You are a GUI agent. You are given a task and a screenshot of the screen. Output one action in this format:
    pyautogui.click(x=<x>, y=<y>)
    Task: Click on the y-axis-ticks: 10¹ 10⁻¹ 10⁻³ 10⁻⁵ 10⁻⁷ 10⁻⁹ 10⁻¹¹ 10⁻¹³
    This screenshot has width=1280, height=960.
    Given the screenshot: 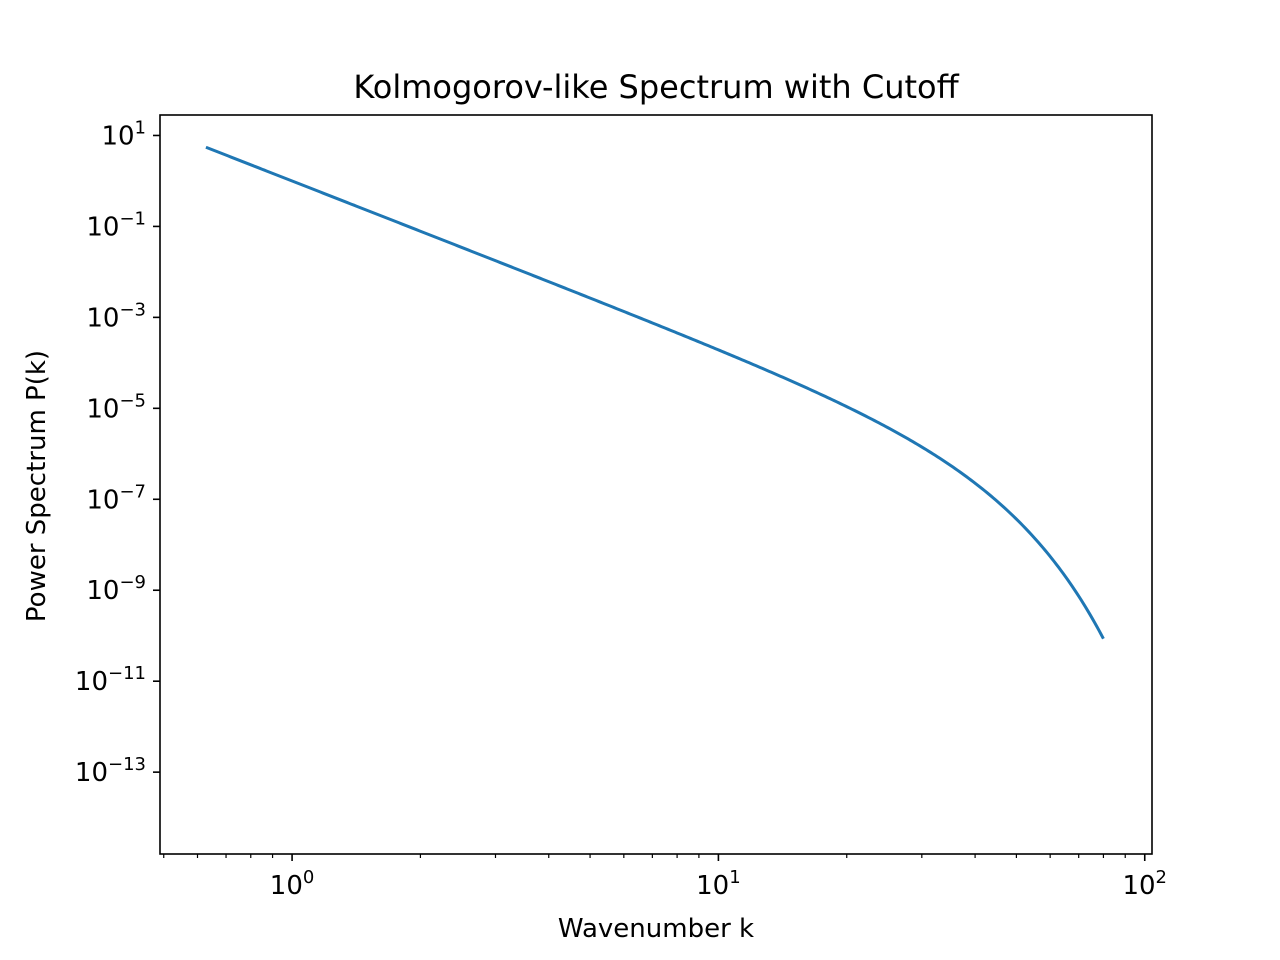 What is the action you would take?
    pyautogui.click(x=117, y=452)
    